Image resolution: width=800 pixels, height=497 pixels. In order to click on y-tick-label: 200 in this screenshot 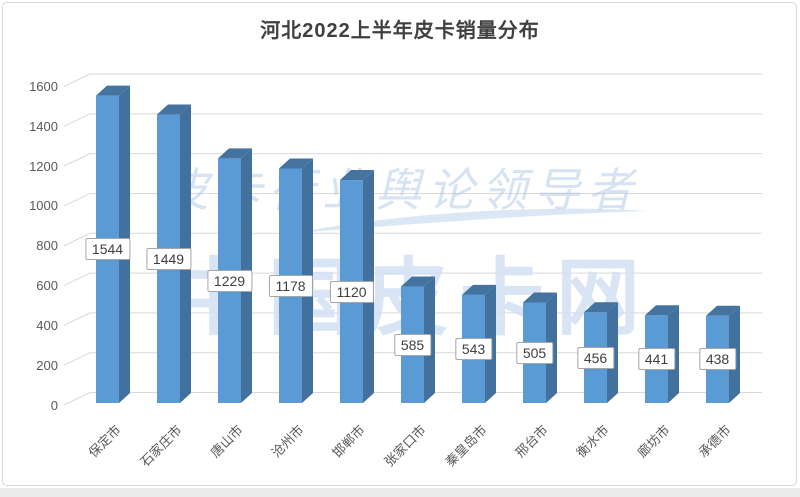, I will do `click(47, 365)`.